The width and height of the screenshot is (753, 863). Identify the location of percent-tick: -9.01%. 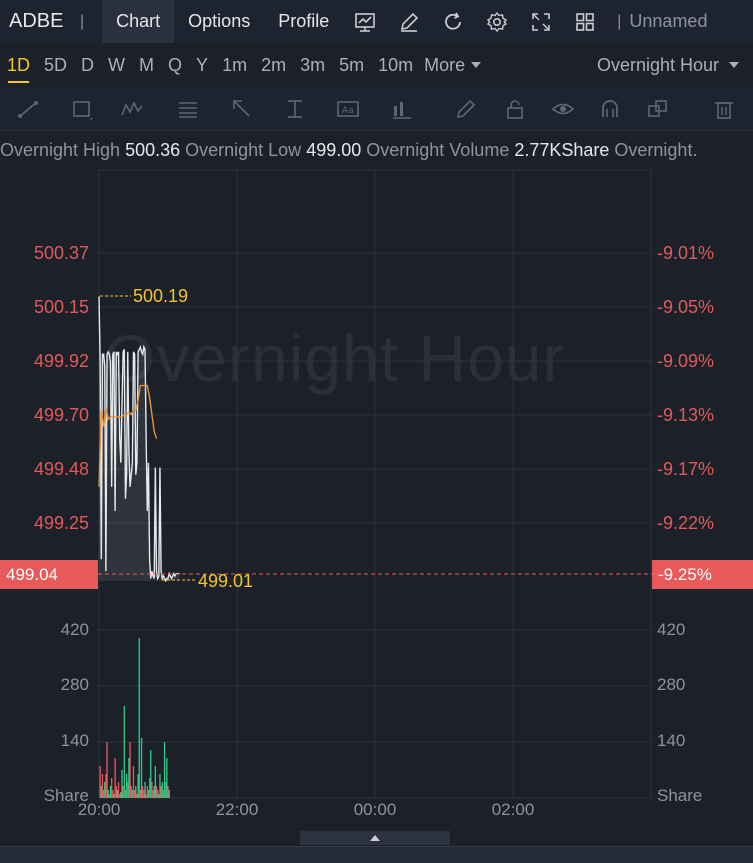
(686, 253).